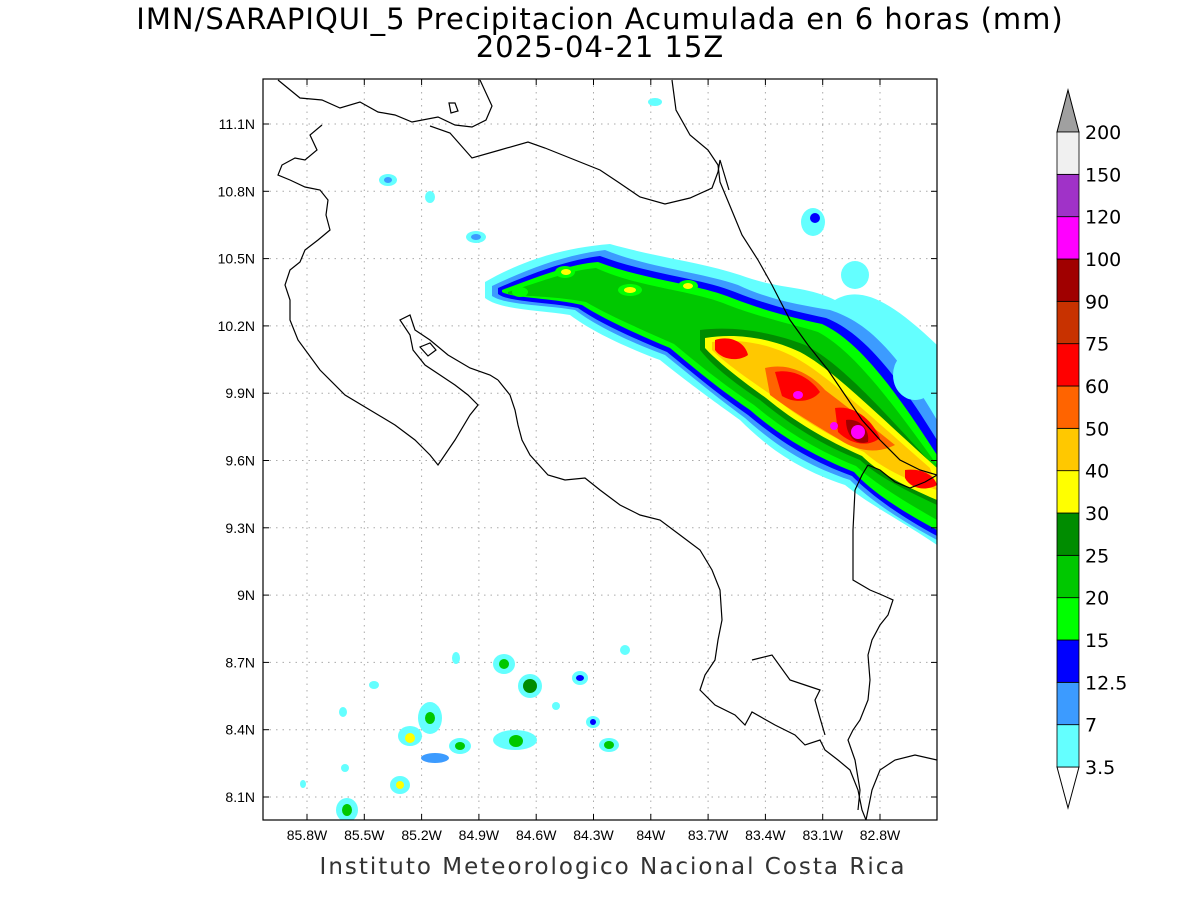 This screenshot has height=900, width=1200. What do you see at coordinates (421, 835) in the screenshot?
I see `lon-tick-label: 85.2W` at bounding box center [421, 835].